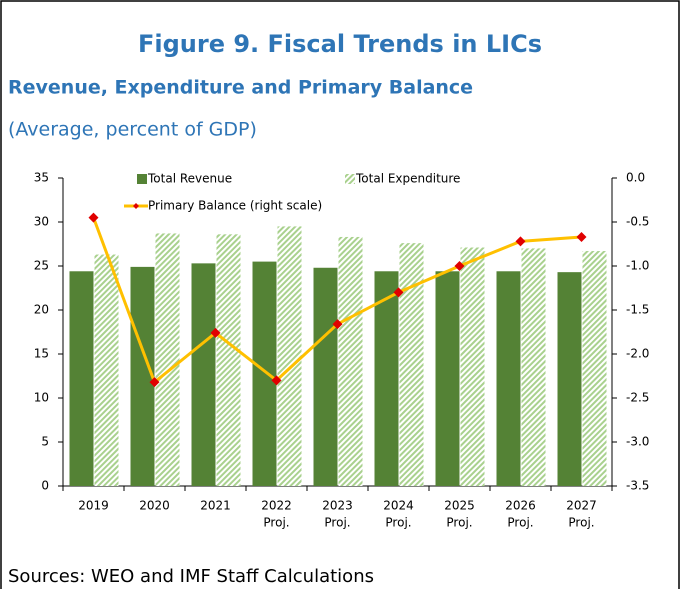 Image resolution: width=680 pixels, height=593 pixels. What do you see at coordinates (45, 442) in the screenshot?
I see `y-tick-label: 5` at bounding box center [45, 442].